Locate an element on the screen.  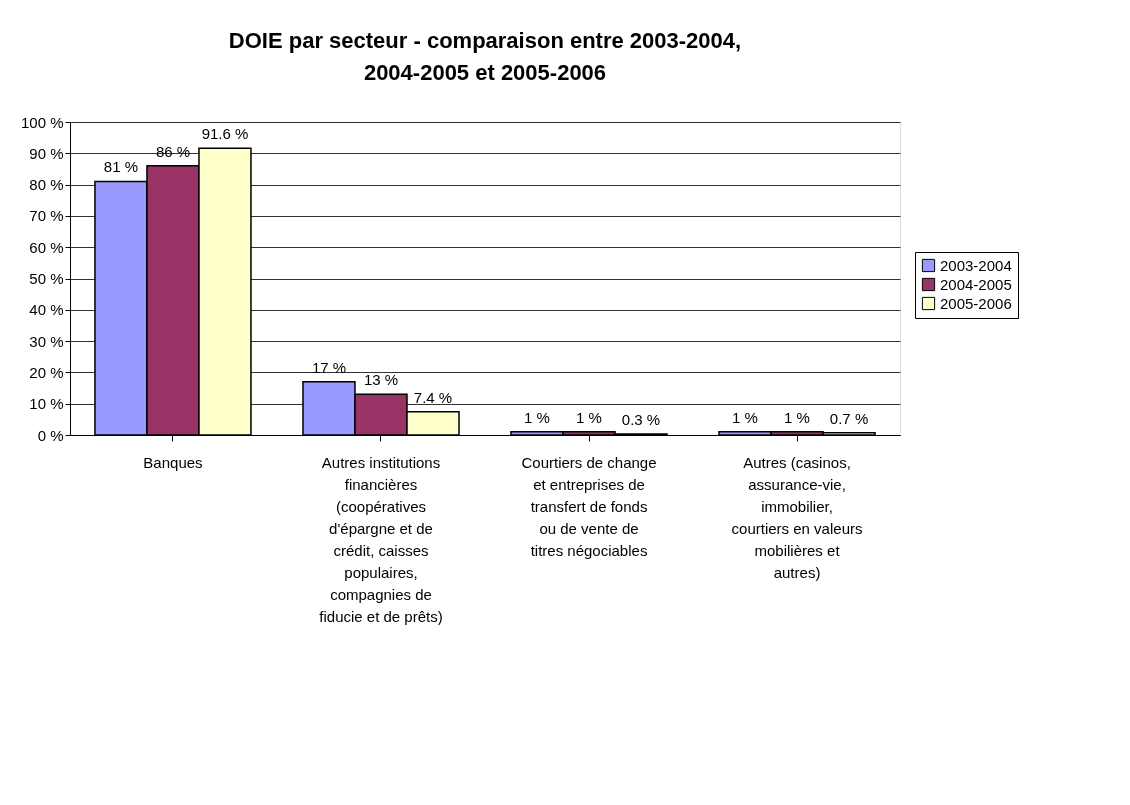
x-tick-label: Autres institutions financières (coopératives d'épargne et de crédit, caisses populaires, compagnies de fiducie et de prêts) is located at coordinates (381, 539).